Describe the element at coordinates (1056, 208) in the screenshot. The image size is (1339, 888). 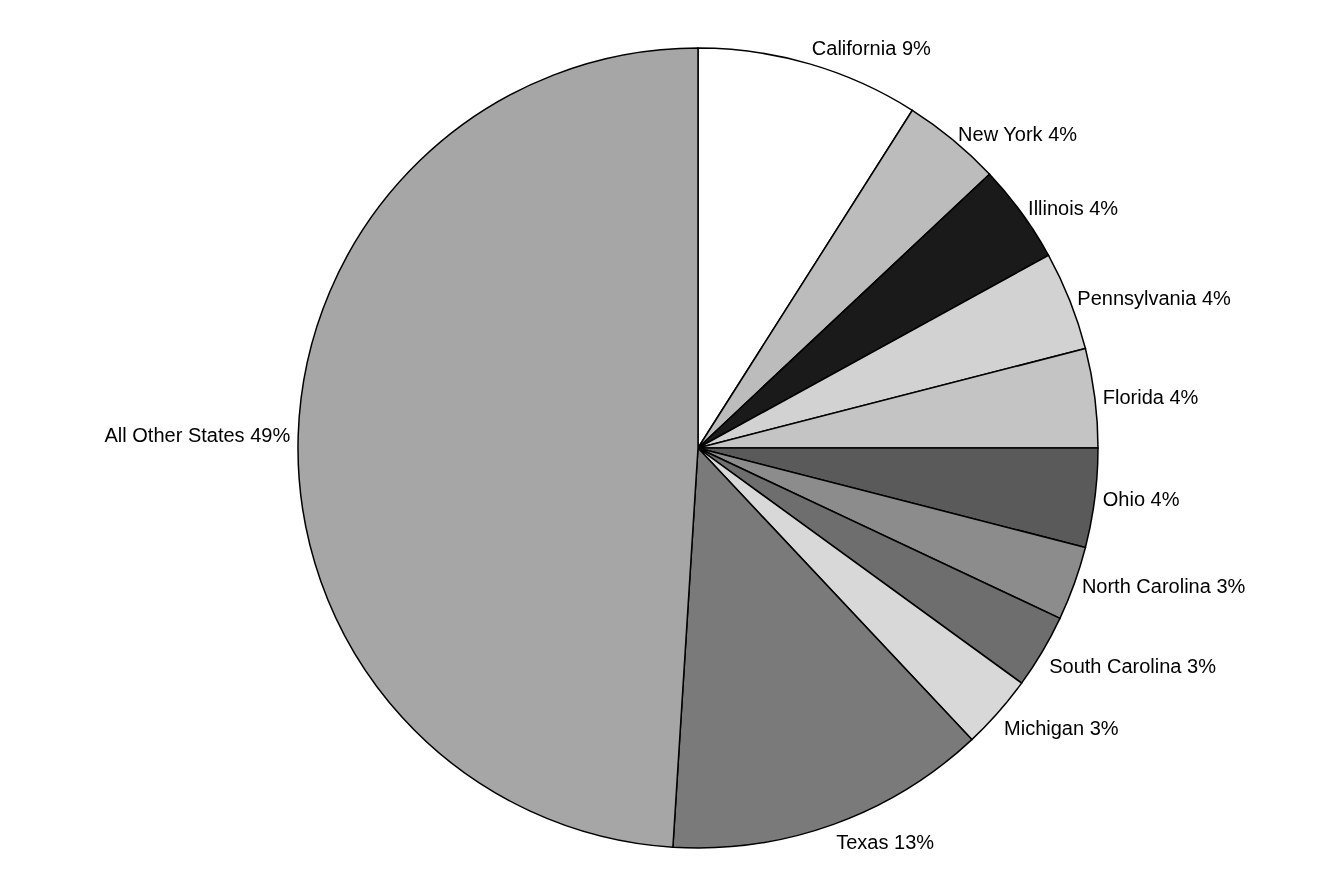
I see `slice-label: Illinois` at that location.